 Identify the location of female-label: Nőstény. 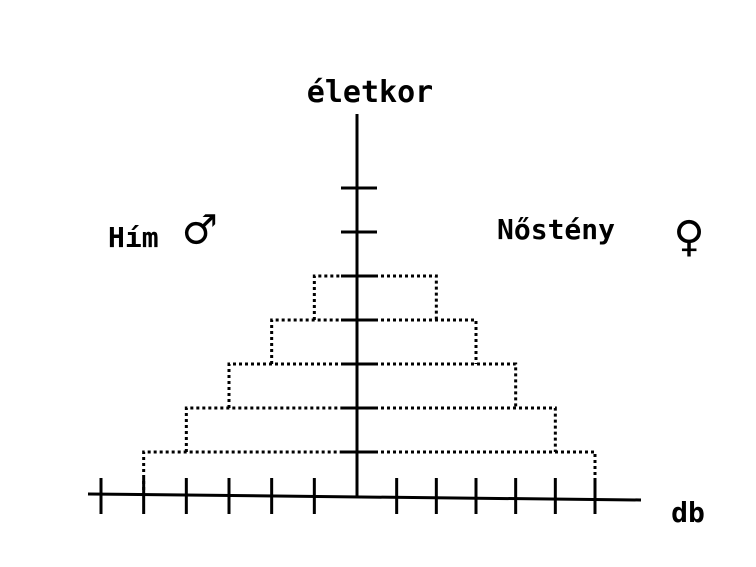
(556, 229).